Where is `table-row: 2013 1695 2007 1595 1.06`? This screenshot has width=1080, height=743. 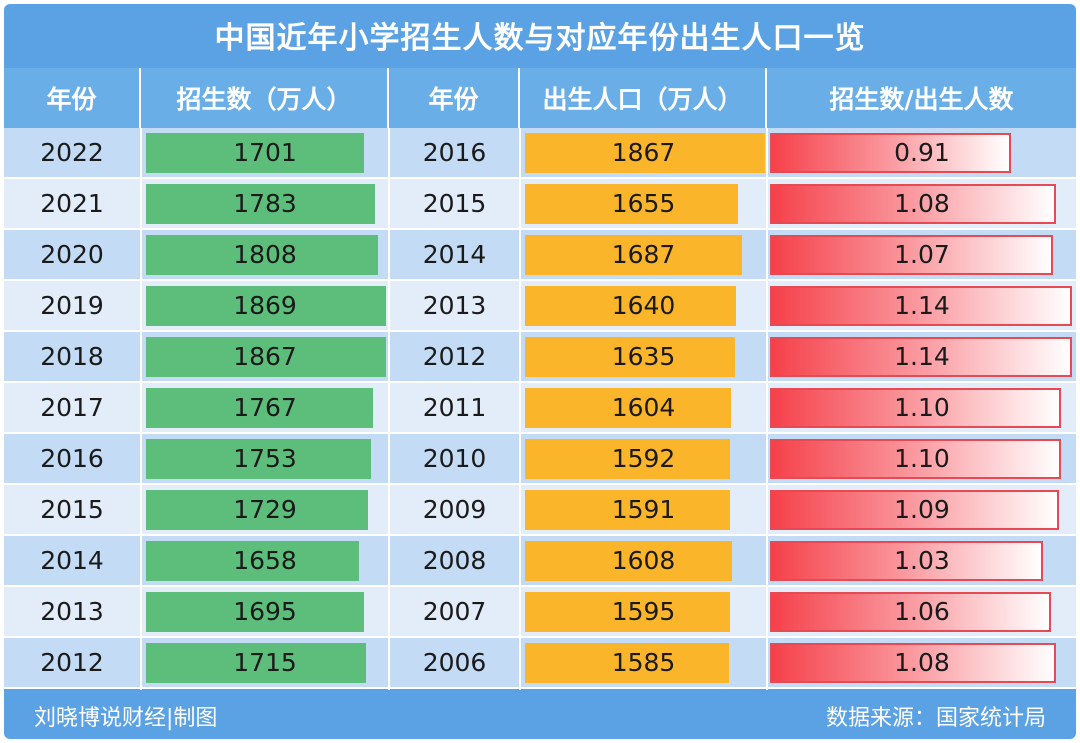
table-row: 2013 1695 2007 1595 1.06 is located at coordinates (540, 612).